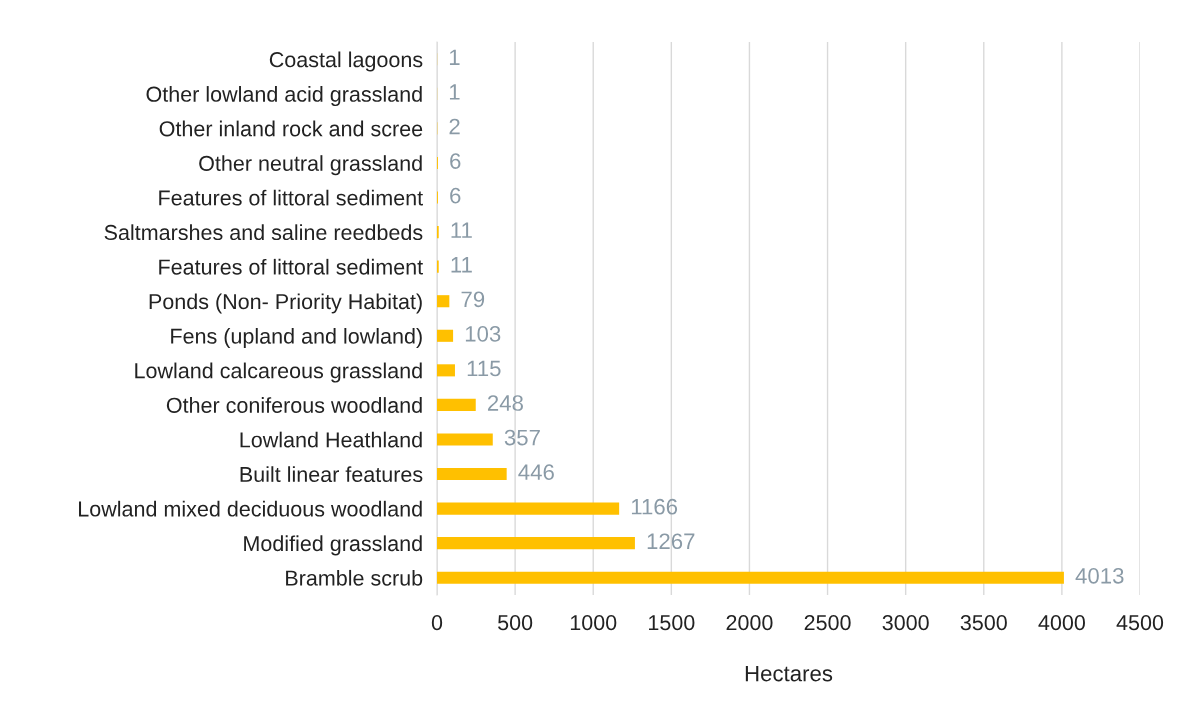 The height and width of the screenshot is (718, 1192). I want to click on y-tick-label: Fens (upland and lowland), so click(296, 338).